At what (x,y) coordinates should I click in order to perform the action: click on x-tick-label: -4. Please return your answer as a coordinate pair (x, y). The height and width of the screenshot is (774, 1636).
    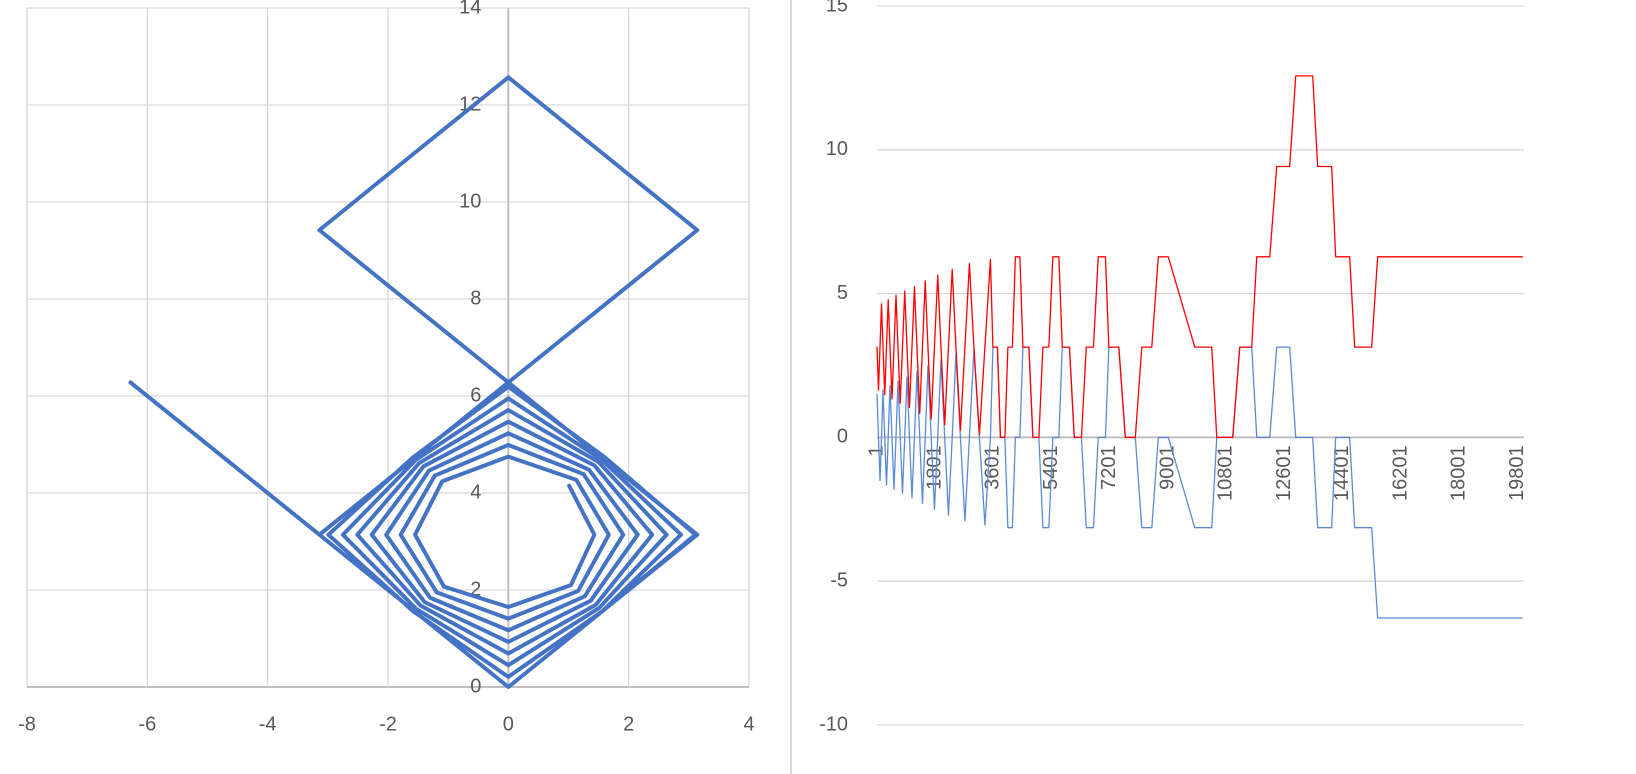
    Looking at the image, I should click on (268, 724).